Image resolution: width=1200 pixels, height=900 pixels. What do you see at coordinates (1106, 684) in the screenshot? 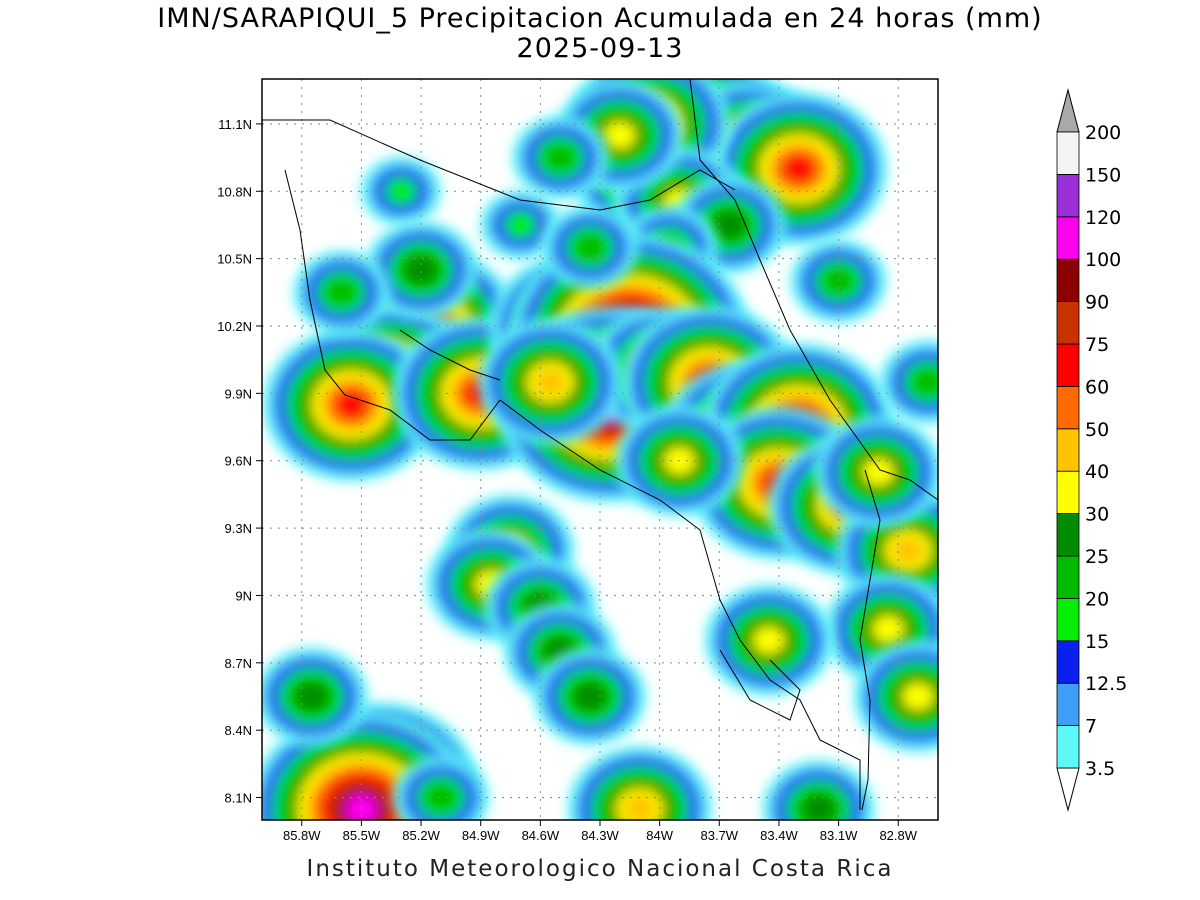
I see `colorbar-label: 12.5` at bounding box center [1106, 684].